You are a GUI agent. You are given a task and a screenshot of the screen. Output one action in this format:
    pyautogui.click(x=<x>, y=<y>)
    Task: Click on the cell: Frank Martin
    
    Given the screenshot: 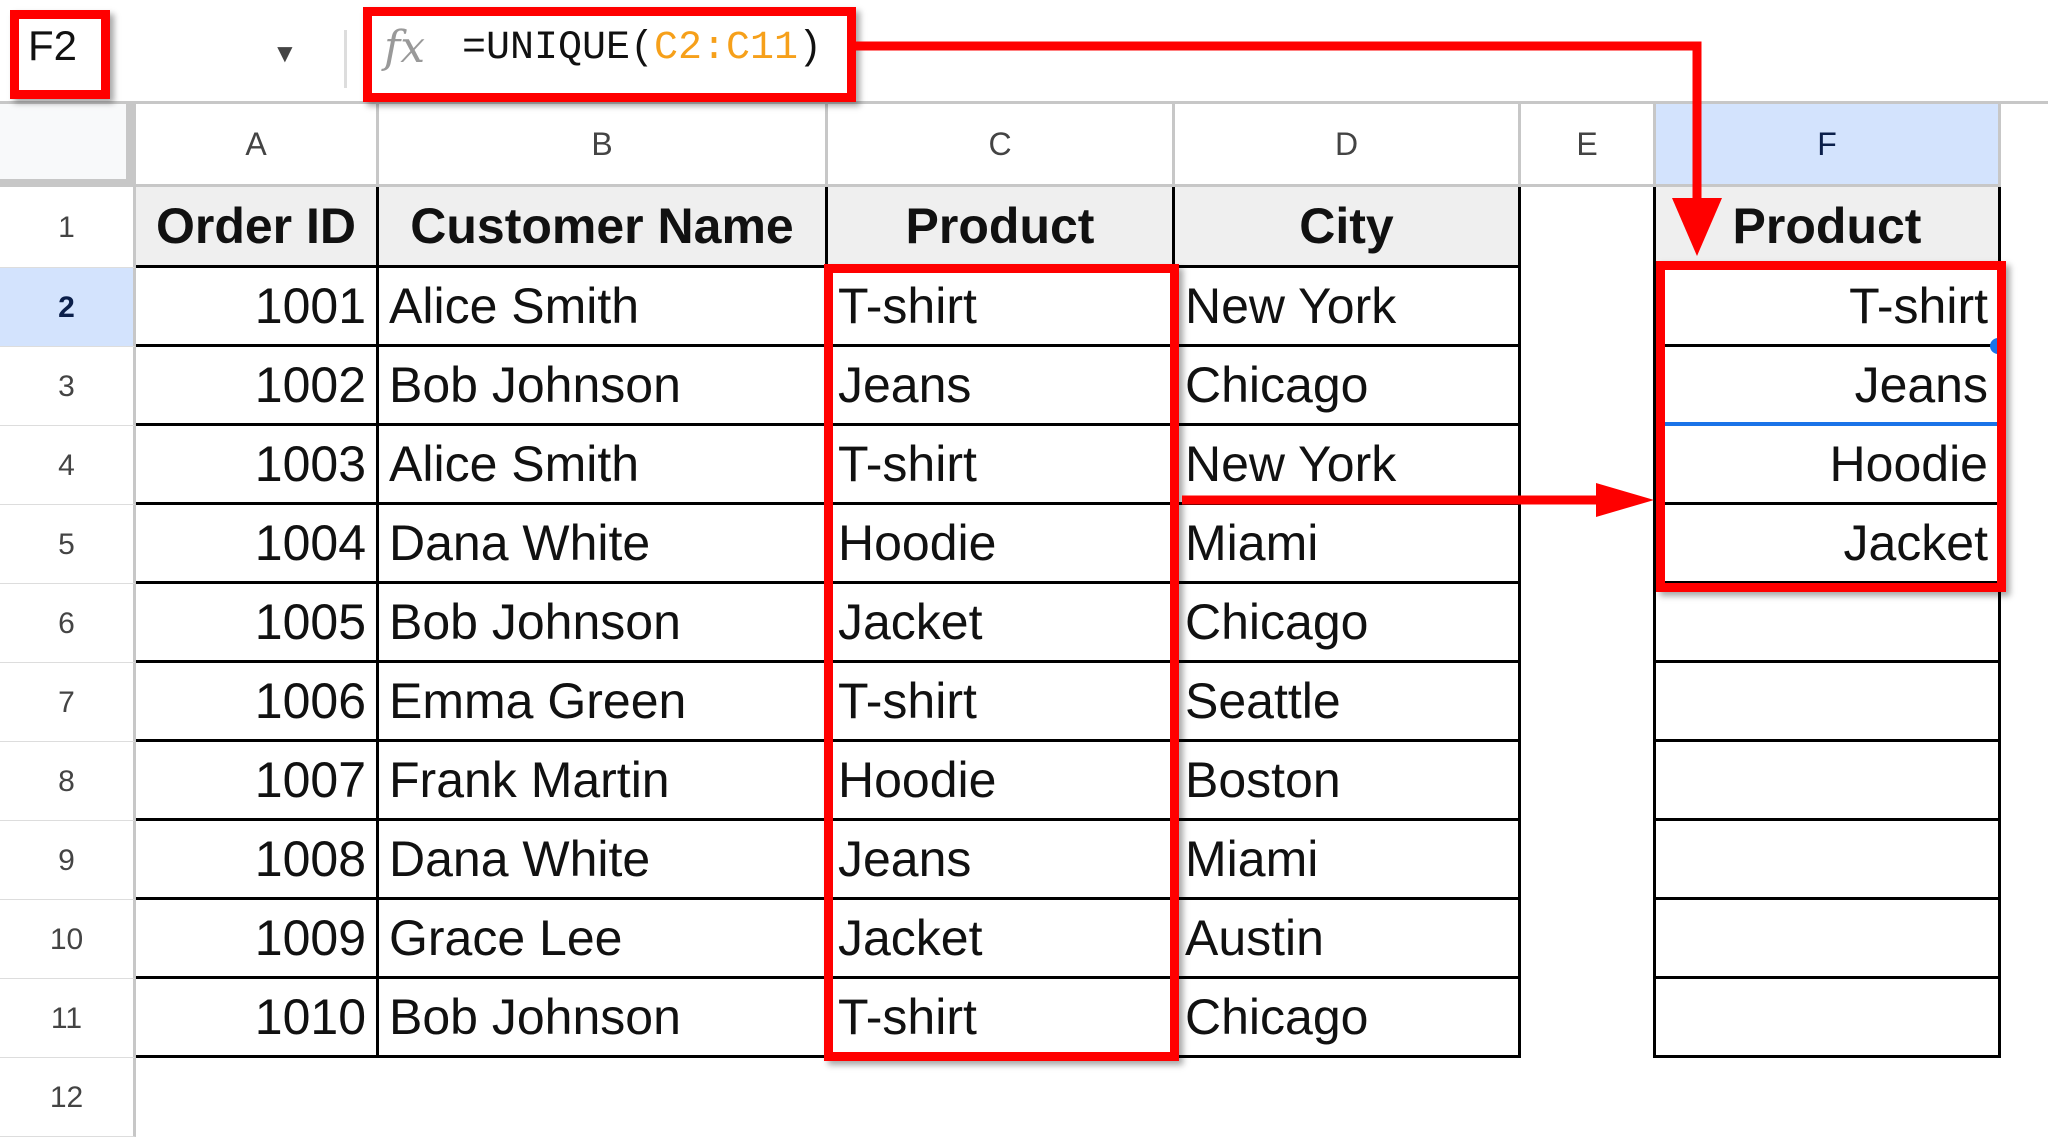 What is the action you would take?
    pyautogui.click(x=603, y=781)
    